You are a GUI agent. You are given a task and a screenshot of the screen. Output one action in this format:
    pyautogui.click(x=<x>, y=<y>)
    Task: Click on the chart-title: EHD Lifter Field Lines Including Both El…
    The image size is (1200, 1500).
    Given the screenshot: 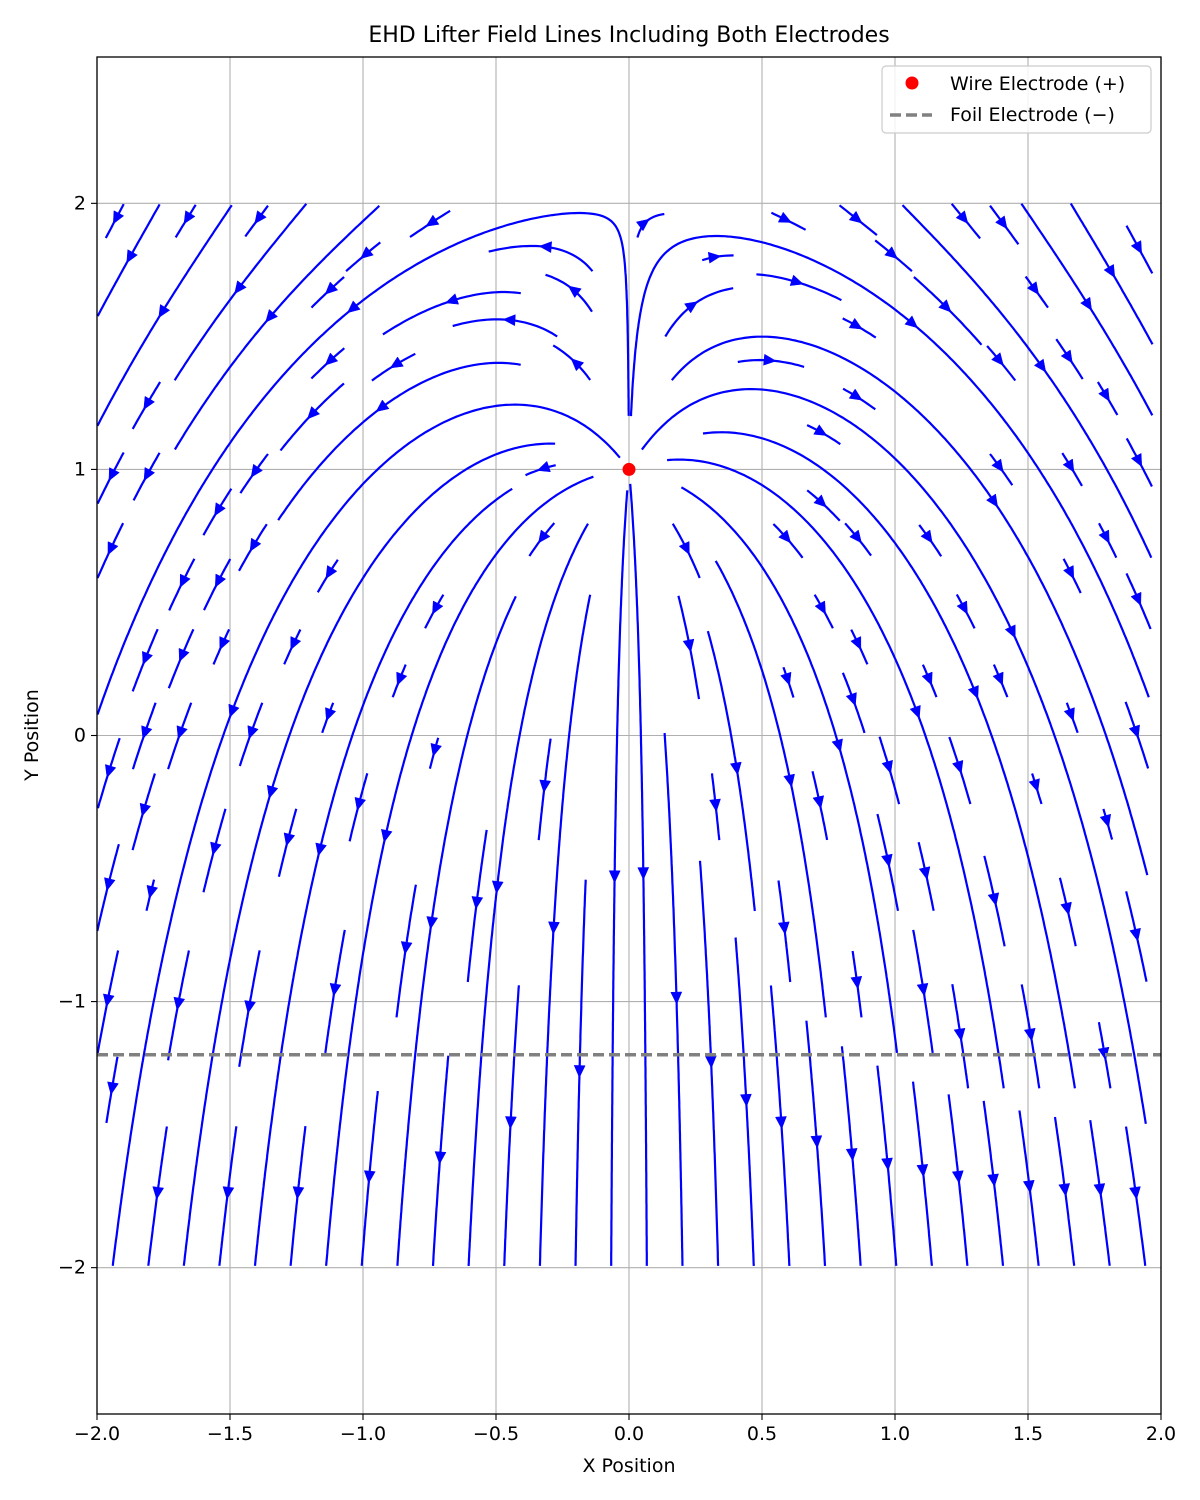 What is the action you would take?
    pyautogui.click(x=628, y=35)
    